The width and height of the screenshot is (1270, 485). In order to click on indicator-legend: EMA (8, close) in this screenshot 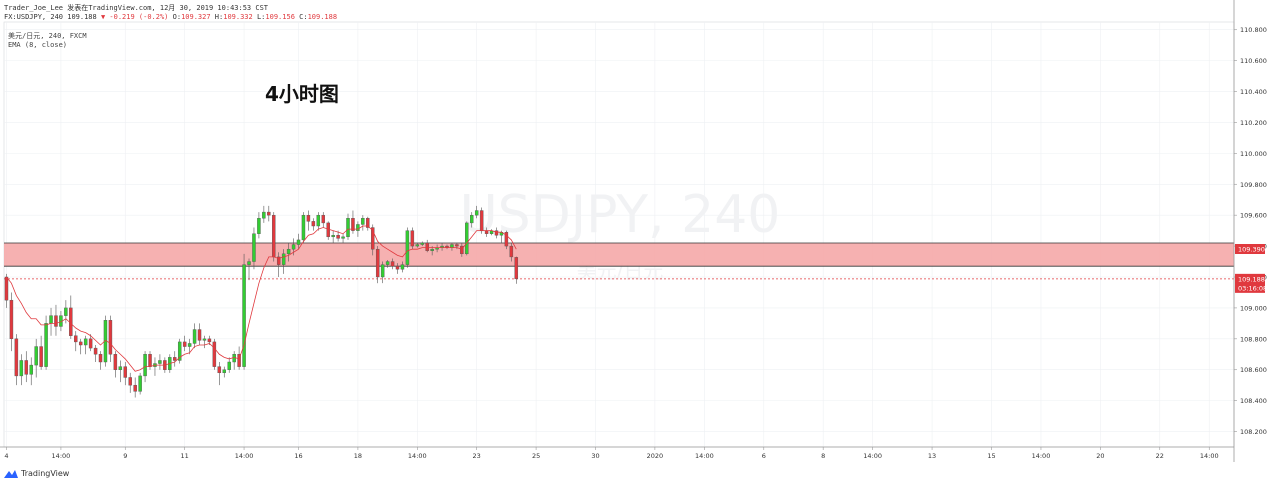, I will do `click(38, 45)`.